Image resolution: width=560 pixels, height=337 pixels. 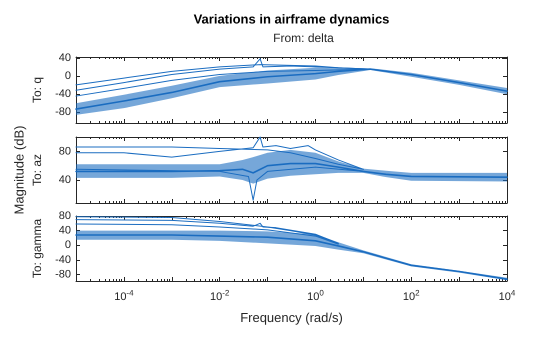 I want to click on y-axis-title: To: gamma, so click(x=37, y=248).